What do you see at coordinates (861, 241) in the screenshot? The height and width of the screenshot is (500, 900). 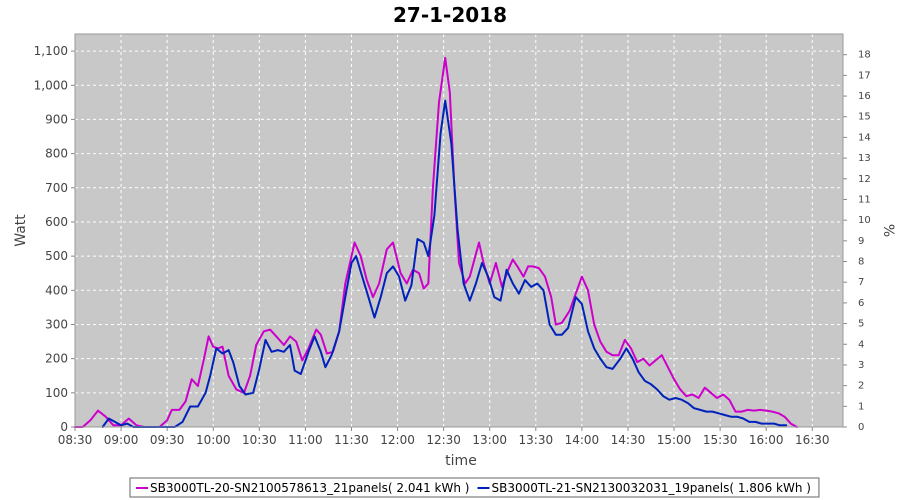 I see `y2-tick-label: 9` at bounding box center [861, 241].